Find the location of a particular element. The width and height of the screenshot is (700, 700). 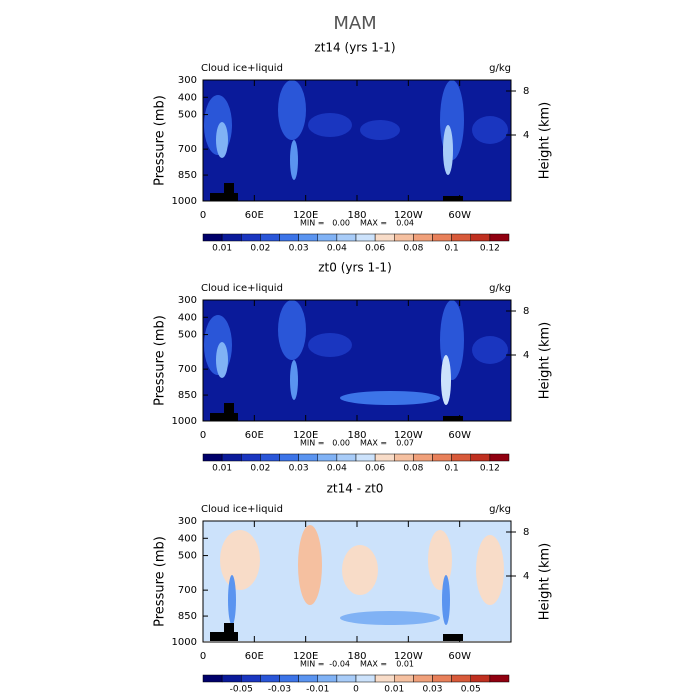

colorbar-label: 0 is located at coordinates (356, 690).